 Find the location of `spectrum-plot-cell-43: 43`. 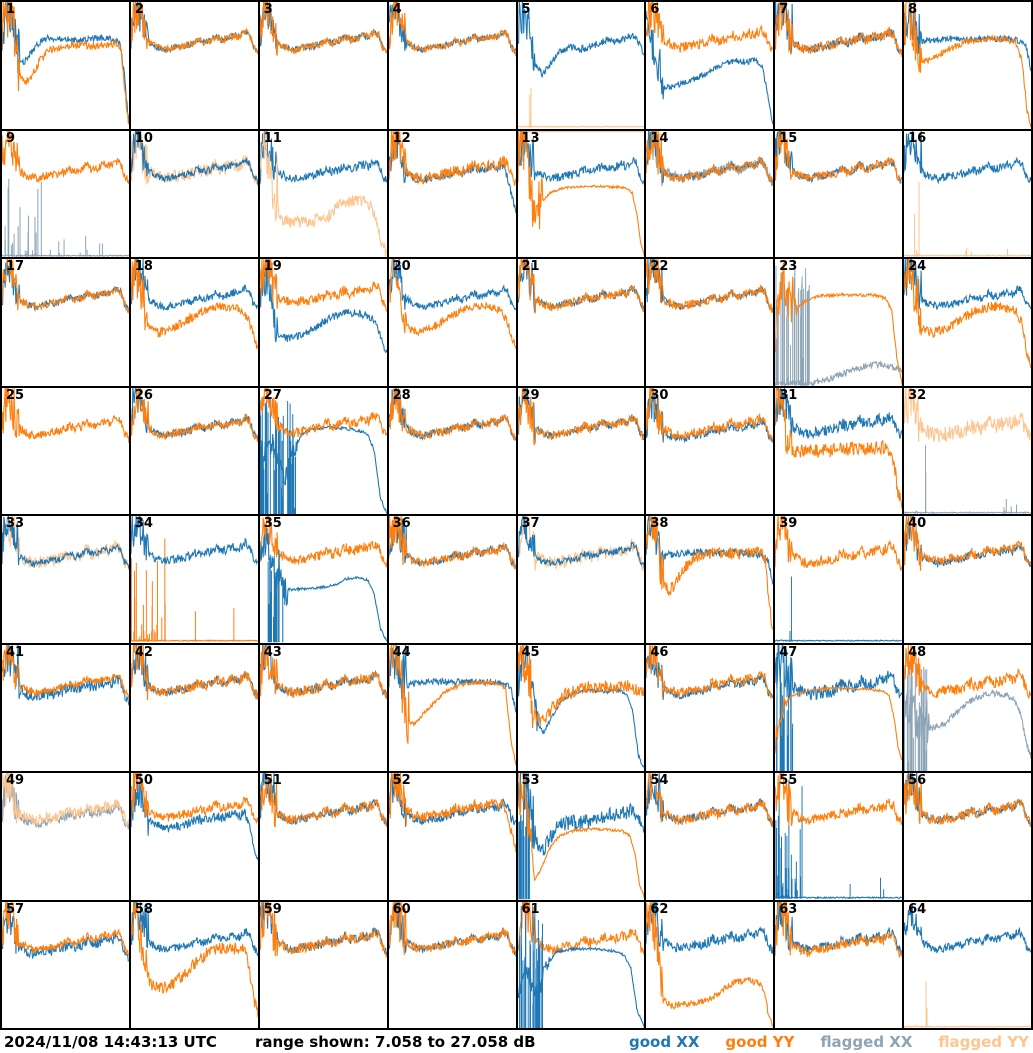

spectrum-plot-cell-43: 43 is located at coordinates (323, 707).